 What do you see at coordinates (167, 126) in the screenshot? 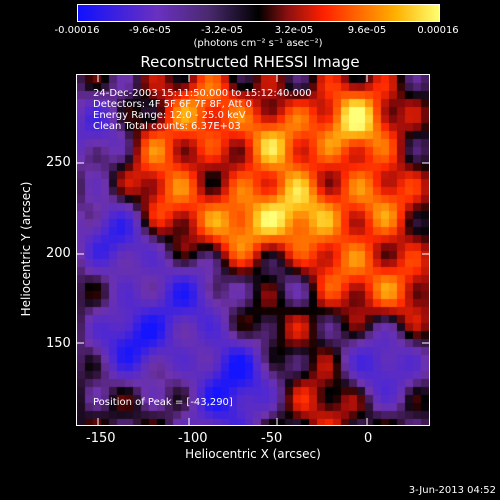
I see `info-clean-counts: Clean Total counts: 6.37E+03` at bounding box center [167, 126].